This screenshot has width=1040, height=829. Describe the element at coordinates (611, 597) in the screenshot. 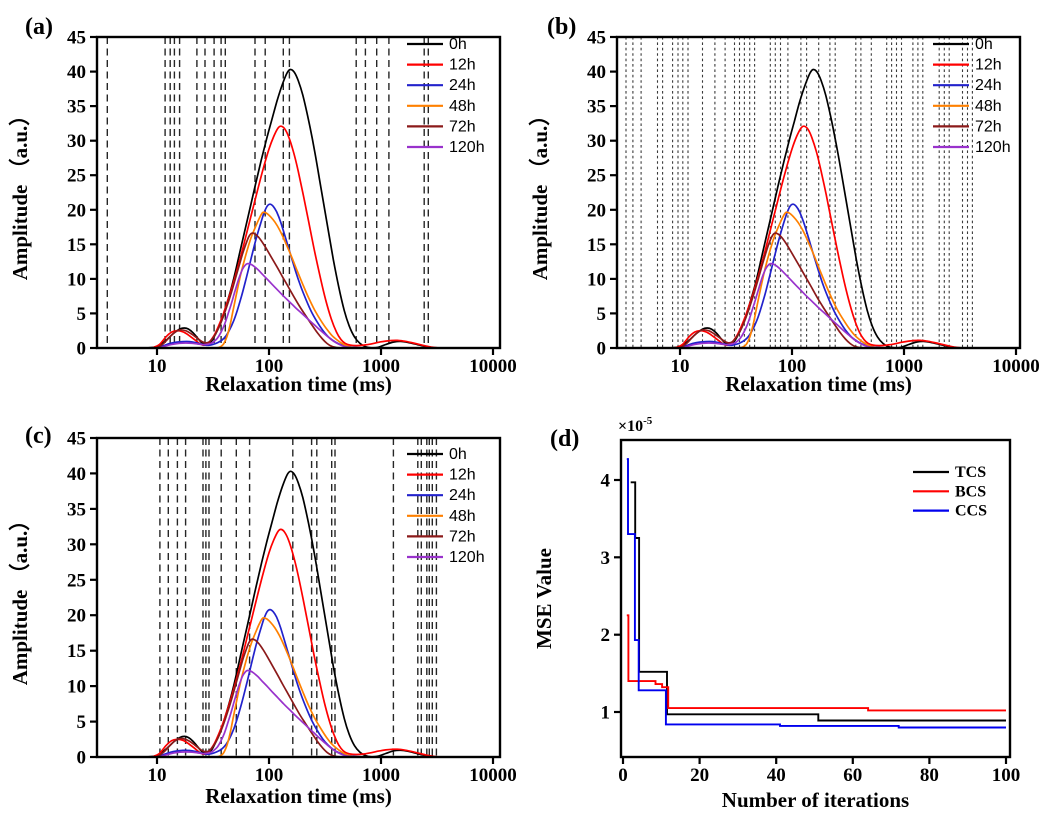

I see `y-axis: 1 2 3 4` at that location.